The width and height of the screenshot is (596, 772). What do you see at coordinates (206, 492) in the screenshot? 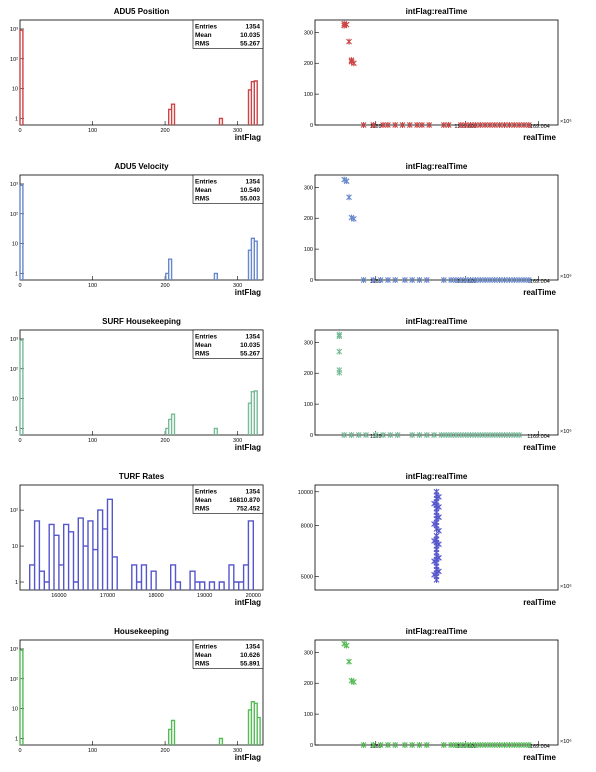
I see `stat-label: Entries` at bounding box center [206, 492].